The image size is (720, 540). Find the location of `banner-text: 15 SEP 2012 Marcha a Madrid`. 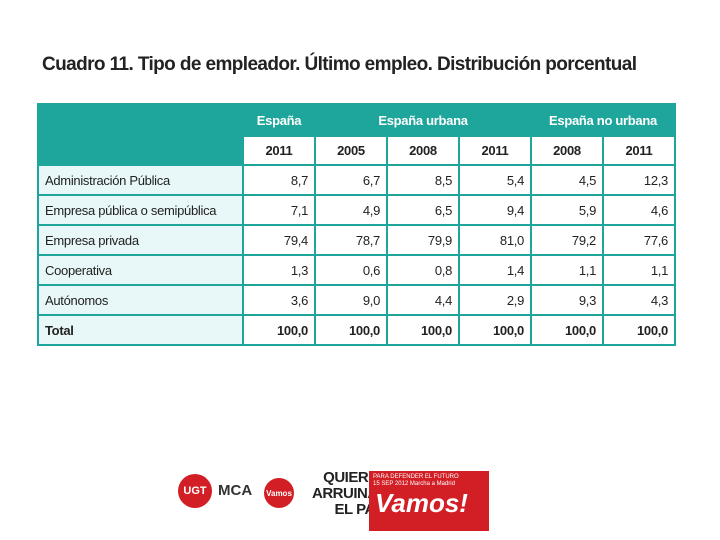

banner-text: 15 SEP 2012 Marcha a Madrid is located at coordinates (414, 484).